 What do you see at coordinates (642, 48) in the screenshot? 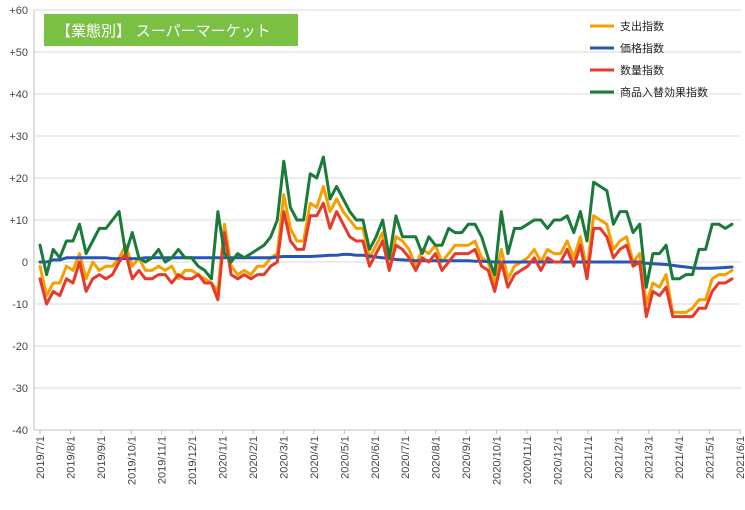
I see `legend-label: 価格指数` at bounding box center [642, 48].